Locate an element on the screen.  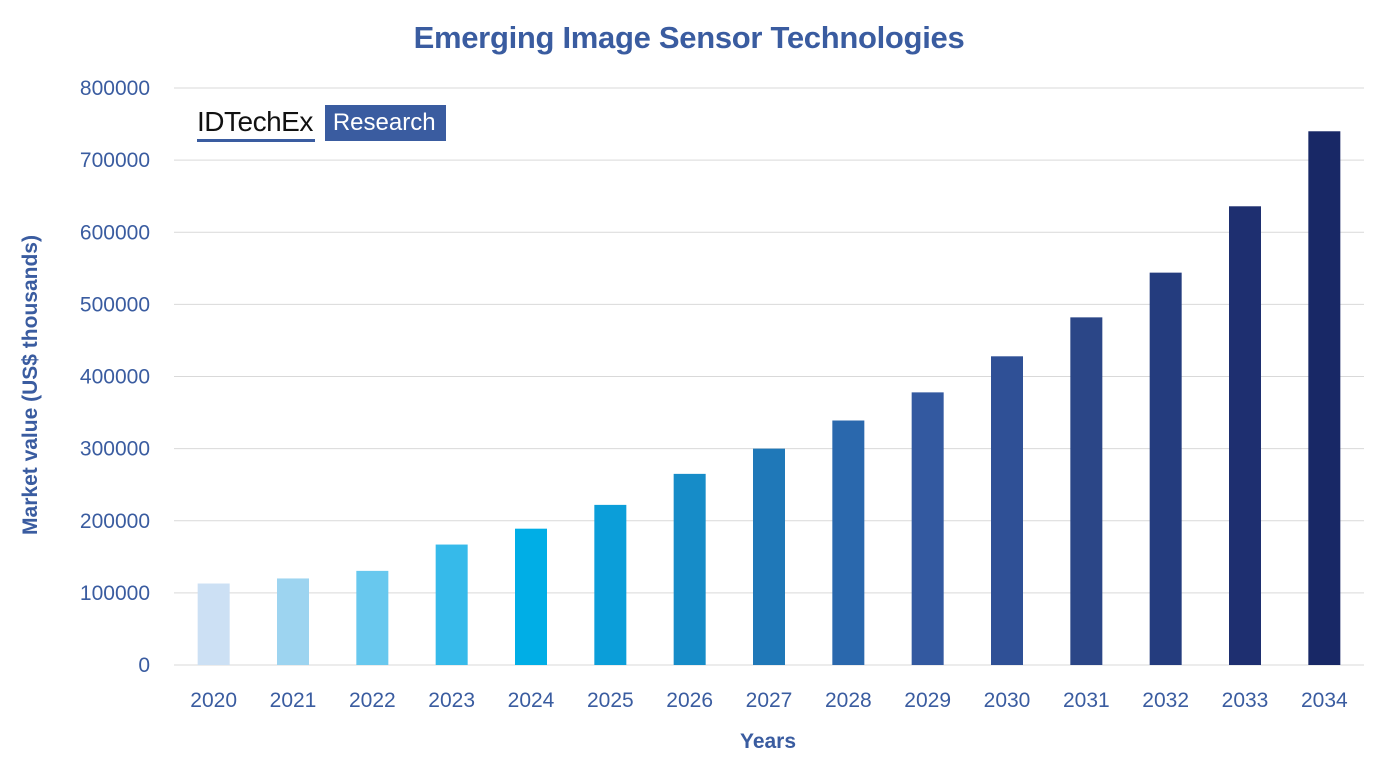
x-tick-label: 2028 is located at coordinates (848, 700).